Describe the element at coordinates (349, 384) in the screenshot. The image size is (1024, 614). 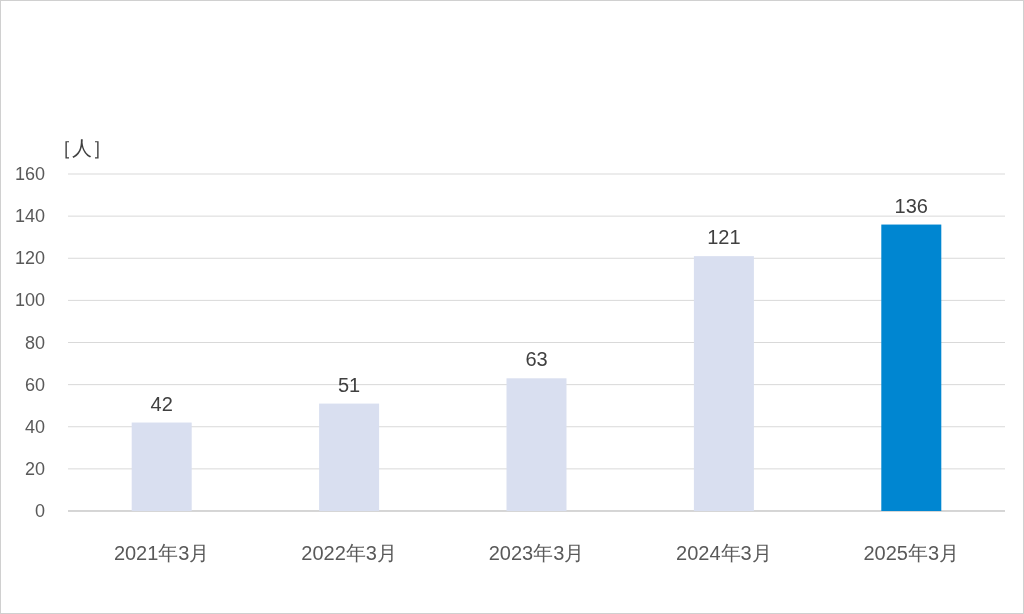
I see `data-label: 51` at that location.